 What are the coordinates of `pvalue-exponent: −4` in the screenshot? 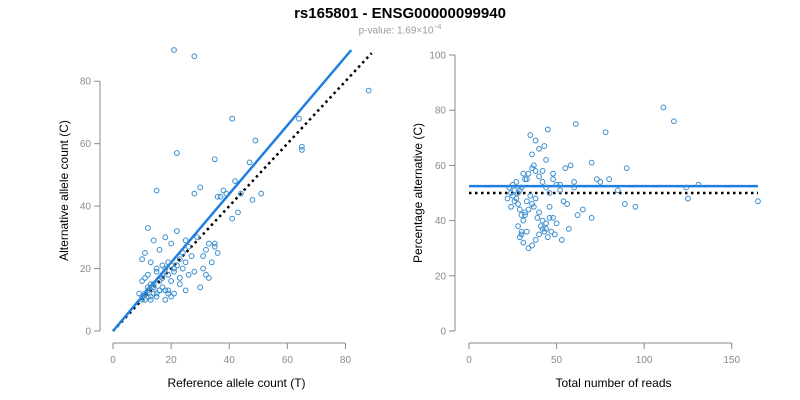 It's located at (437, 27).